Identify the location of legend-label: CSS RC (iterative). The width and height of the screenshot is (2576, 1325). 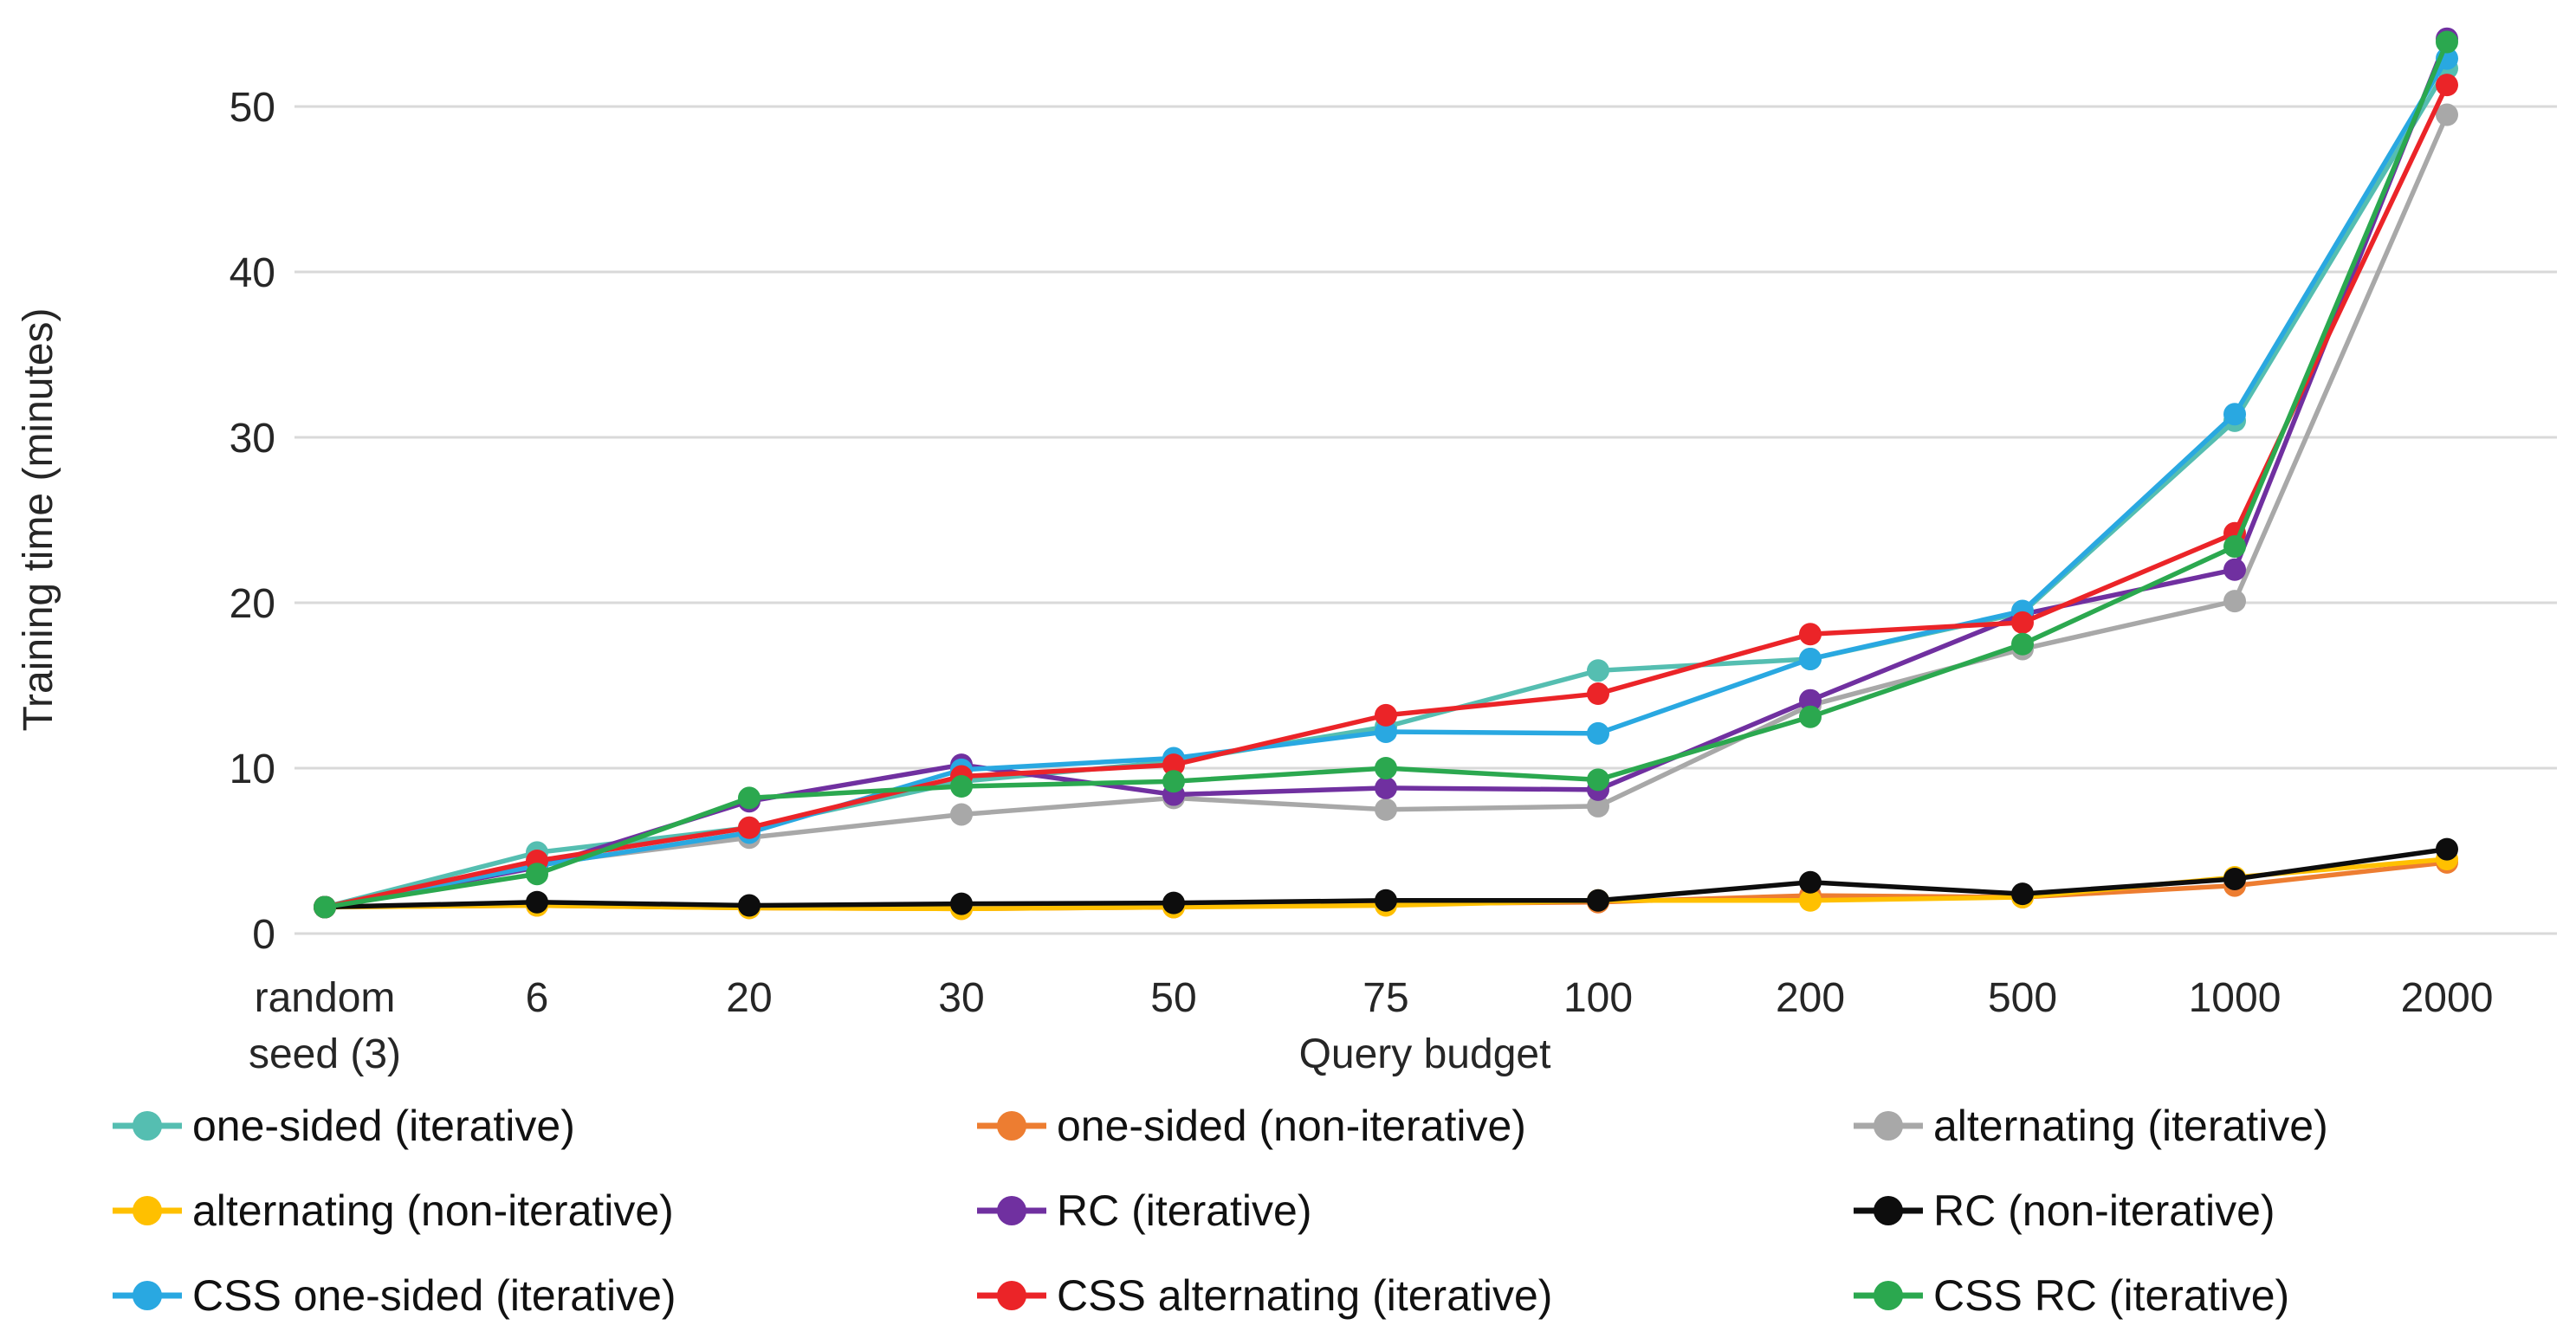
(2111, 1295).